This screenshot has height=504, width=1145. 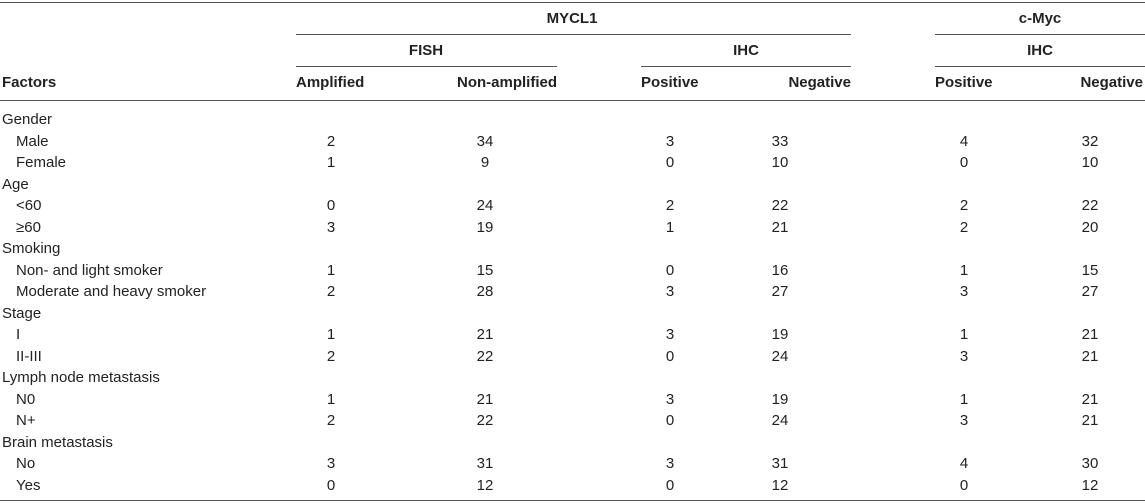 I want to click on table-cell: 32, so click(x=1090, y=141).